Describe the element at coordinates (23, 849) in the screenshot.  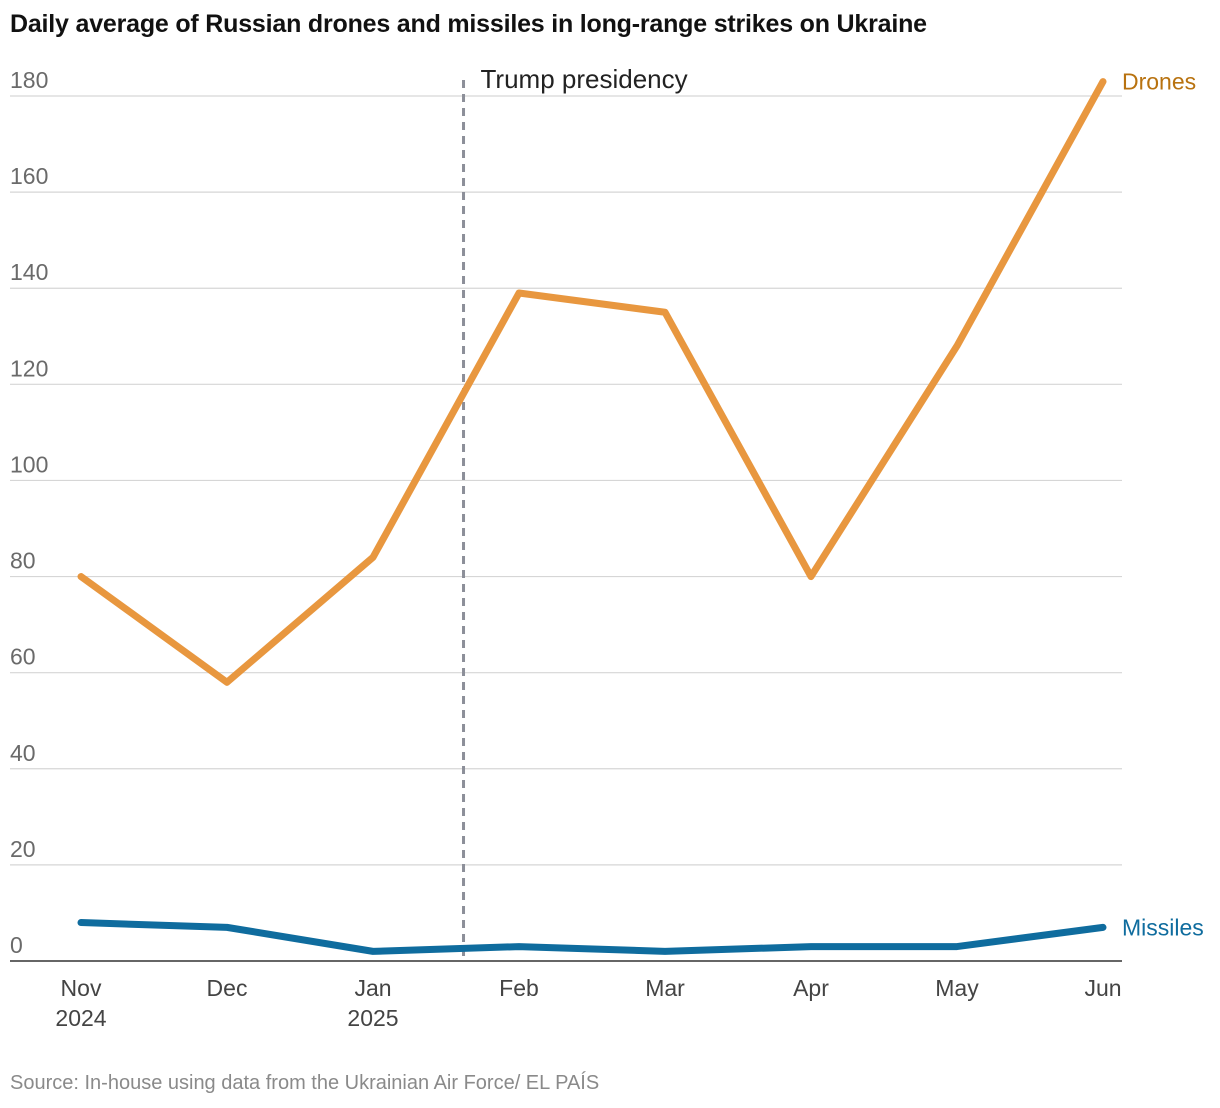
I see `y-tick-label: 20` at that location.